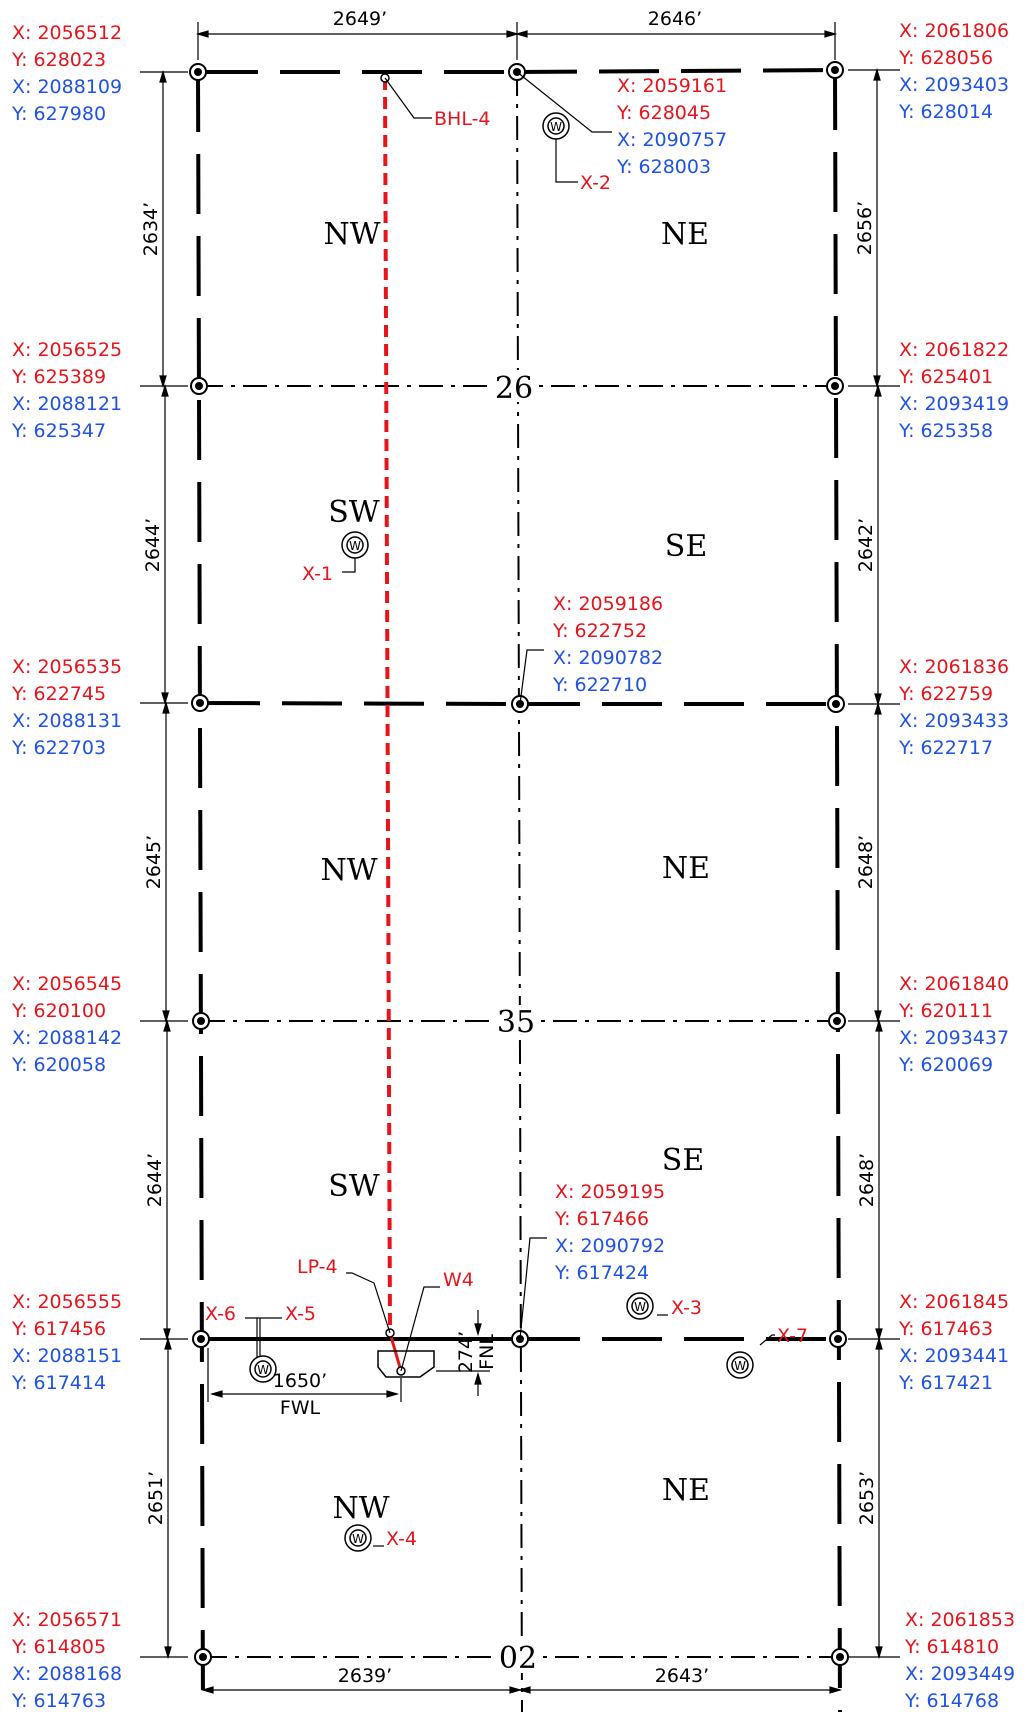  Describe the element at coordinates (865, 228) in the screenshot. I see `dim-right: 2656’` at that location.